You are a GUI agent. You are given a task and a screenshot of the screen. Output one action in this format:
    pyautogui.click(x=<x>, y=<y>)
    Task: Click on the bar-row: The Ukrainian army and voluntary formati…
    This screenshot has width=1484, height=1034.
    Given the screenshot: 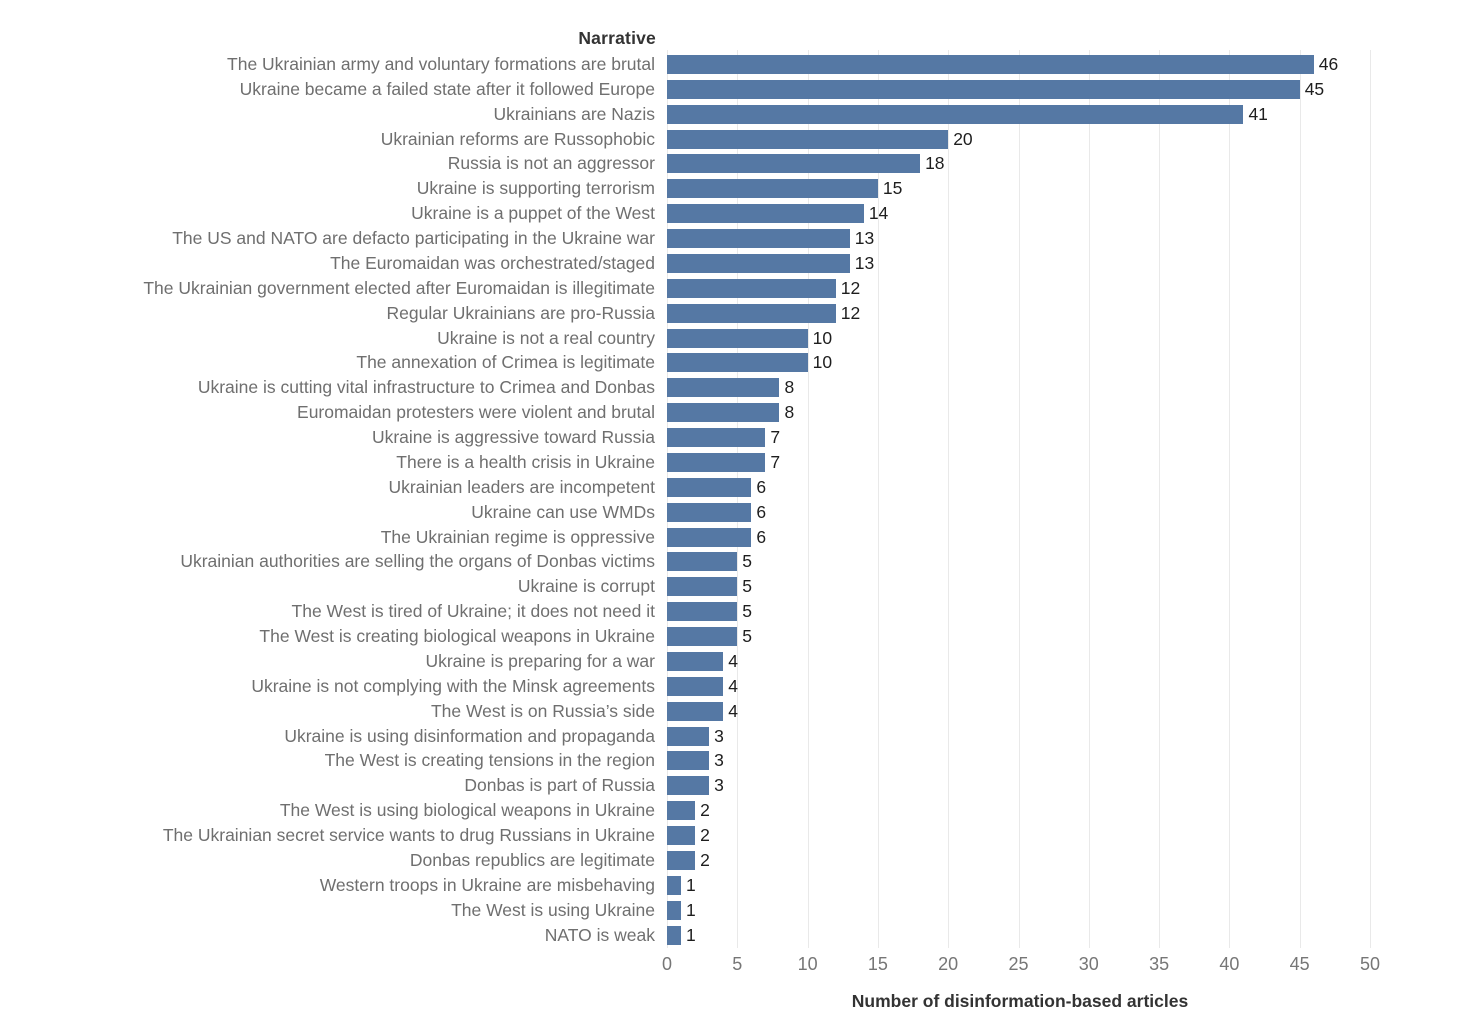 What is the action you would take?
    pyautogui.click(x=742, y=64)
    